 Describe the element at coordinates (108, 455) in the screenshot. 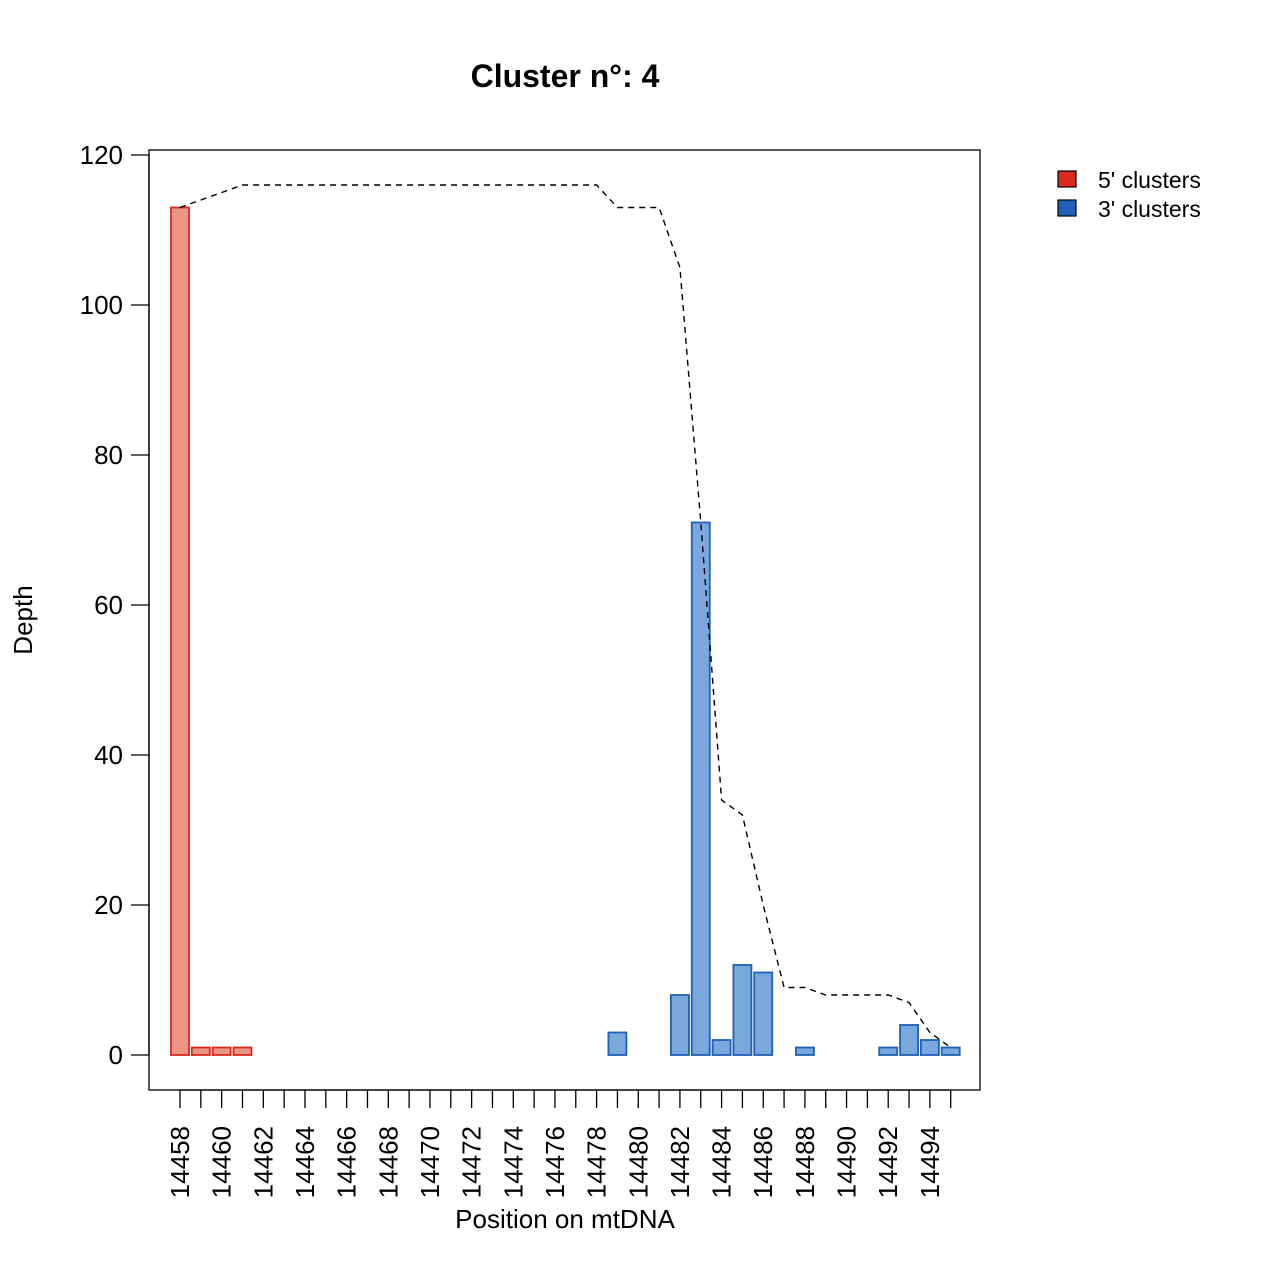

I see `y-tick-label-80: 80` at that location.